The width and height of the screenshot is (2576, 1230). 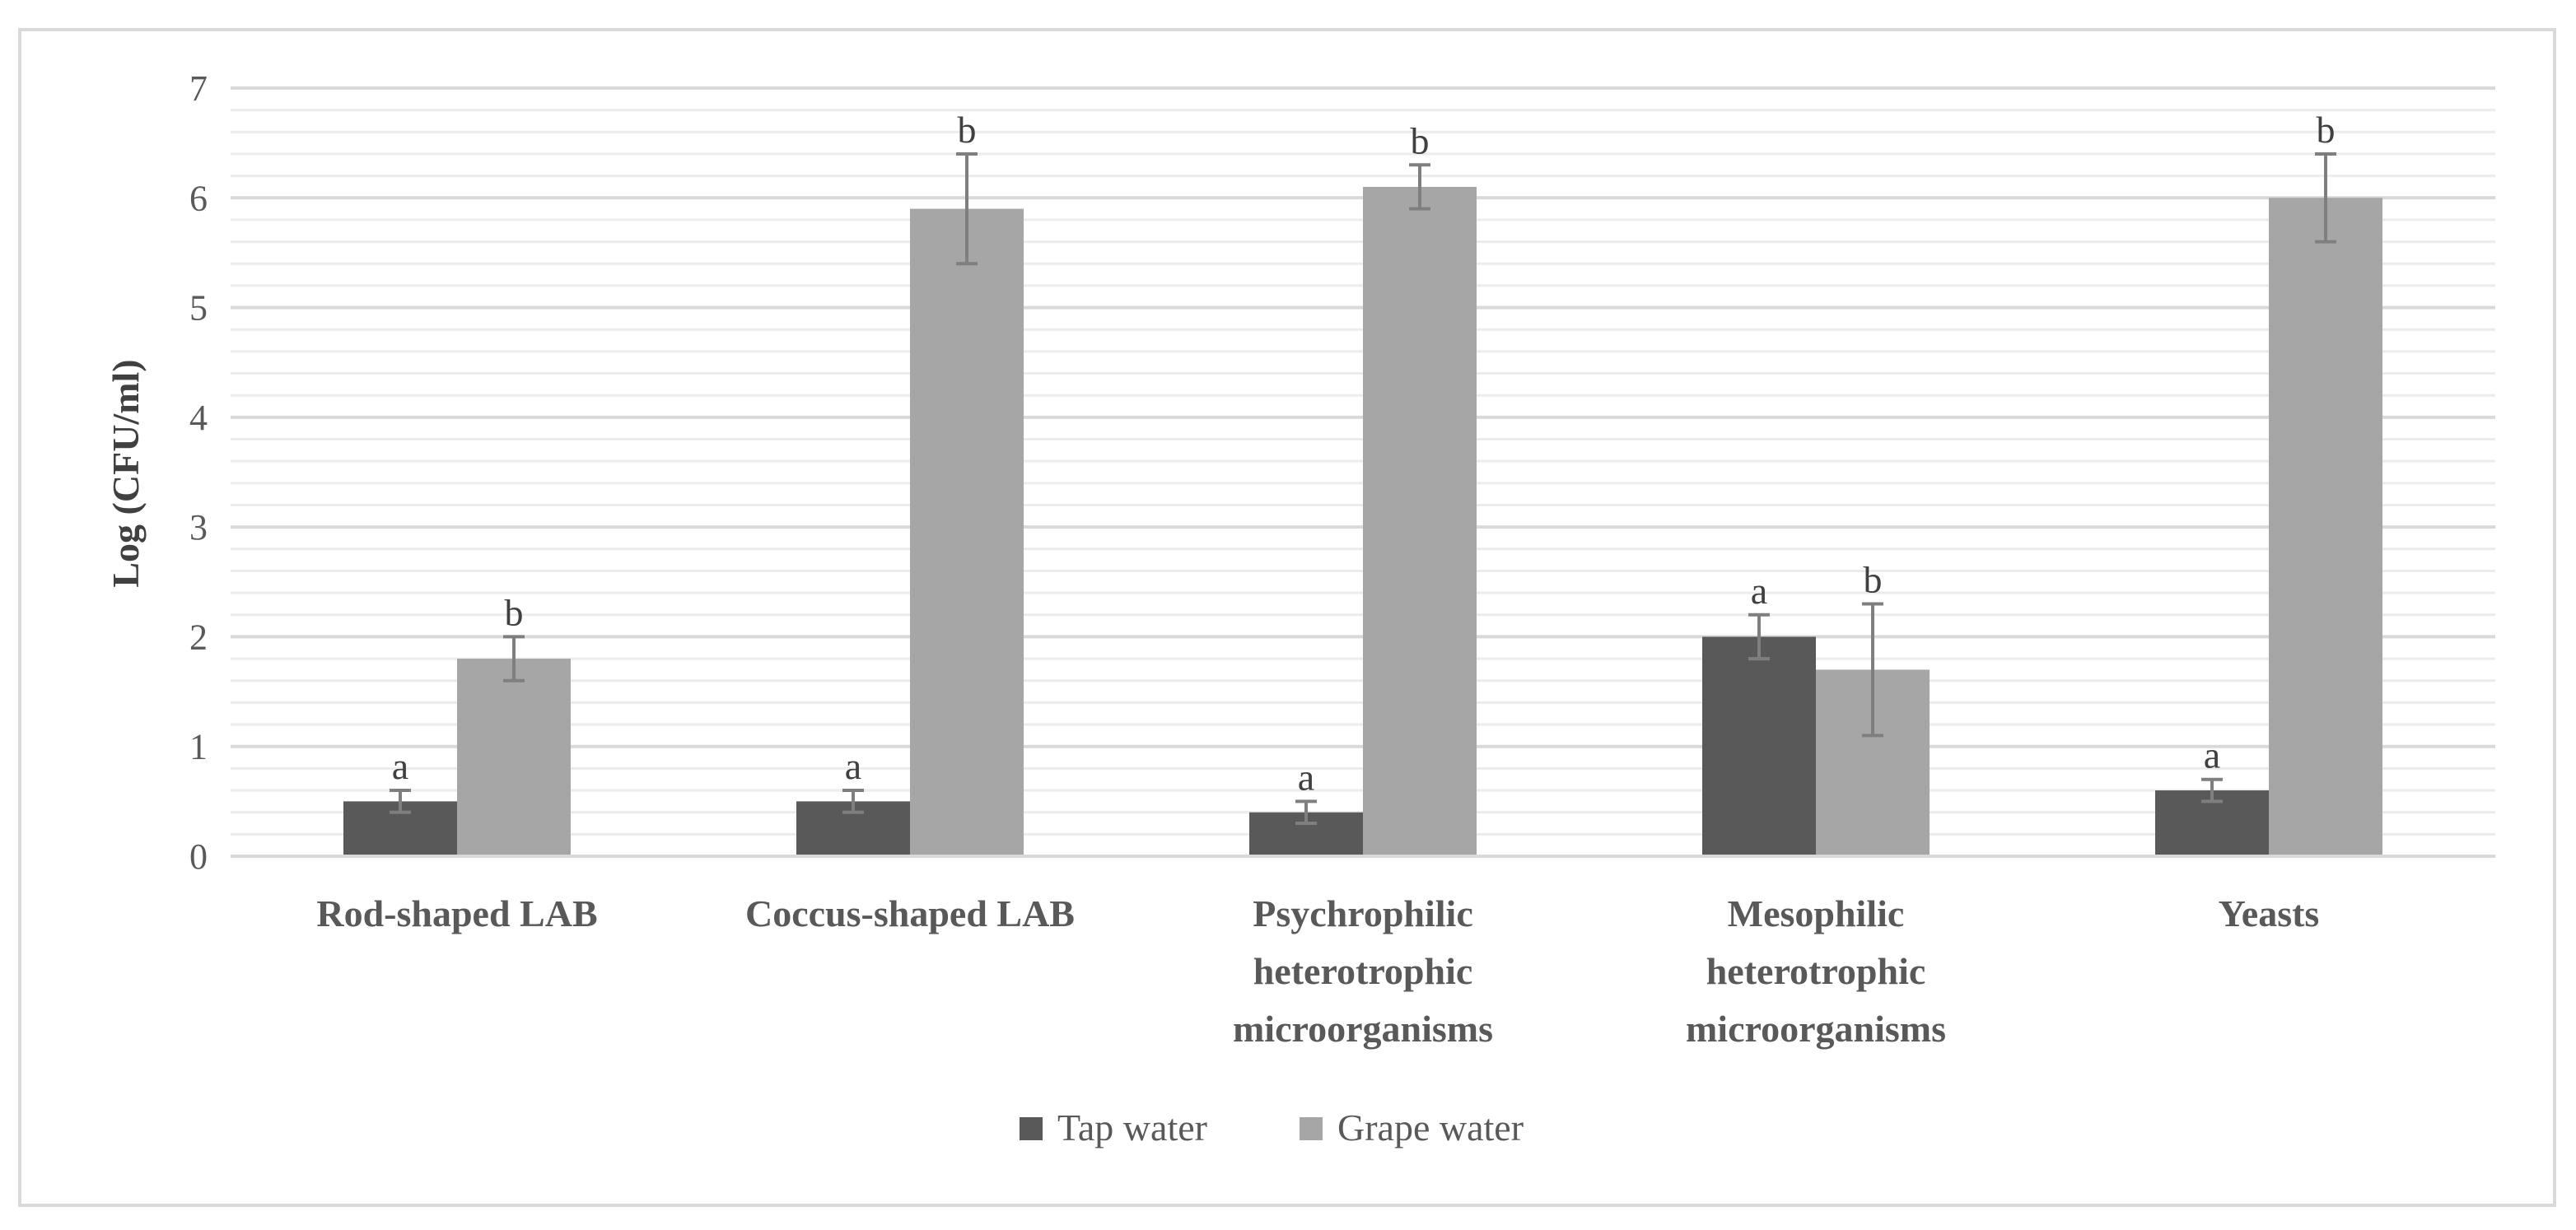 I want to click on bar-tap-water, so click(x=1759, y=746).